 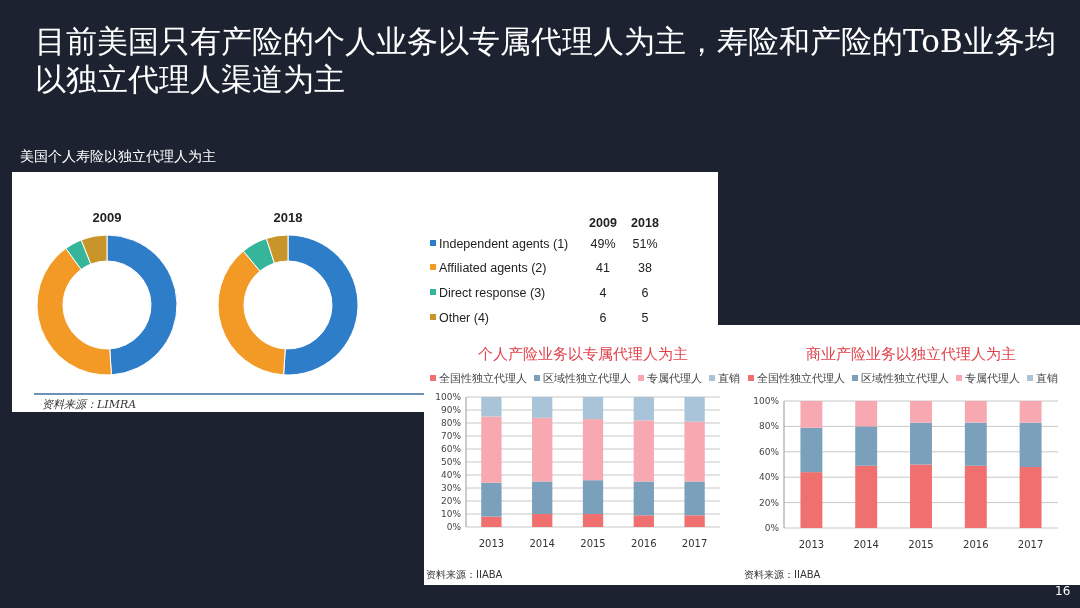 I want to click on y-tick-label: 70%, so click(x=451, y=436).